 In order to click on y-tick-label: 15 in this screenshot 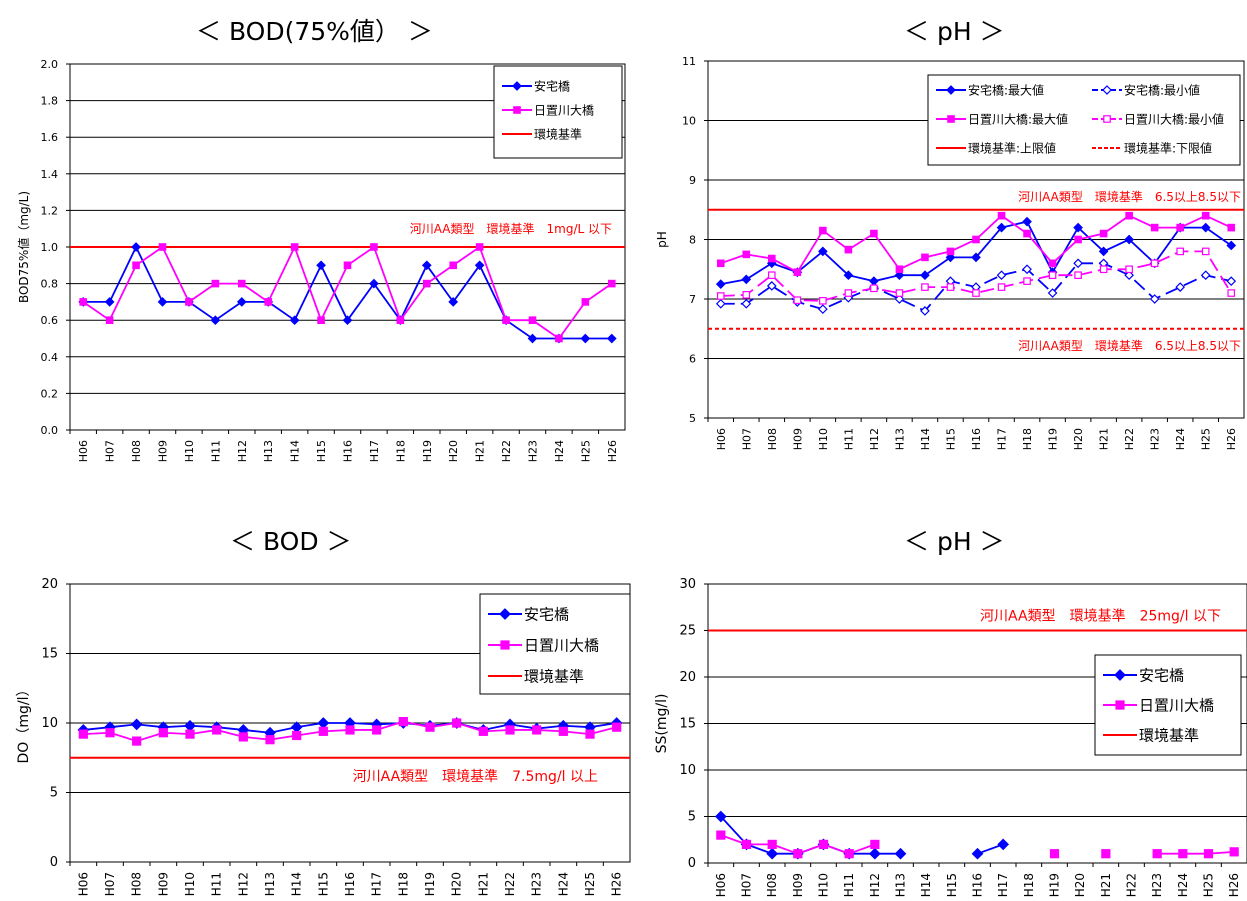, I will do `click(49, 654)`.